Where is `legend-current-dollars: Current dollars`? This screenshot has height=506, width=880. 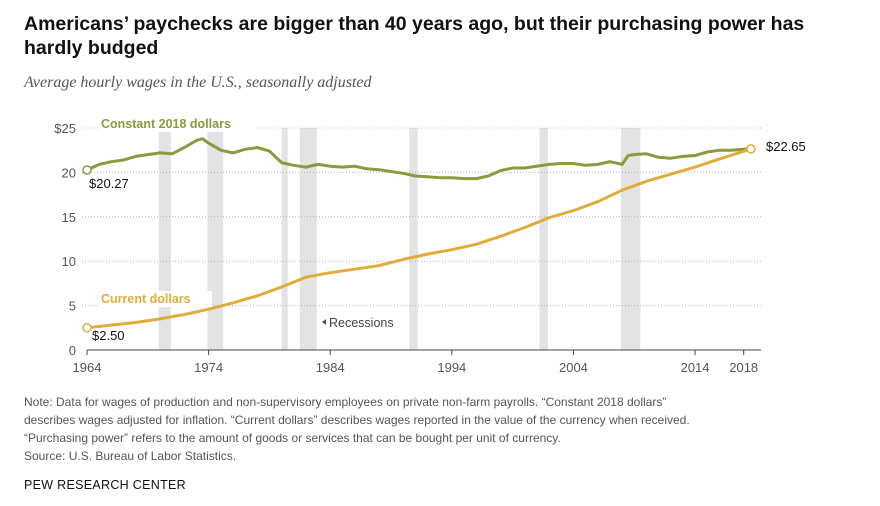
legend-current-dollars: Current dollars is located at coordinates (146, 299).